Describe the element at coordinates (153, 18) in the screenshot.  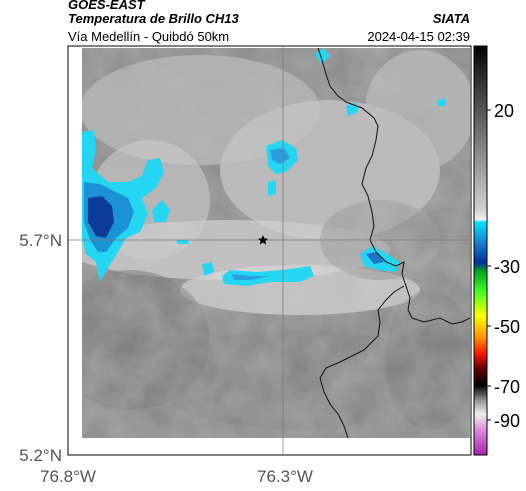
I see `product-title: Temperatura de Brillo CH13` at that location.